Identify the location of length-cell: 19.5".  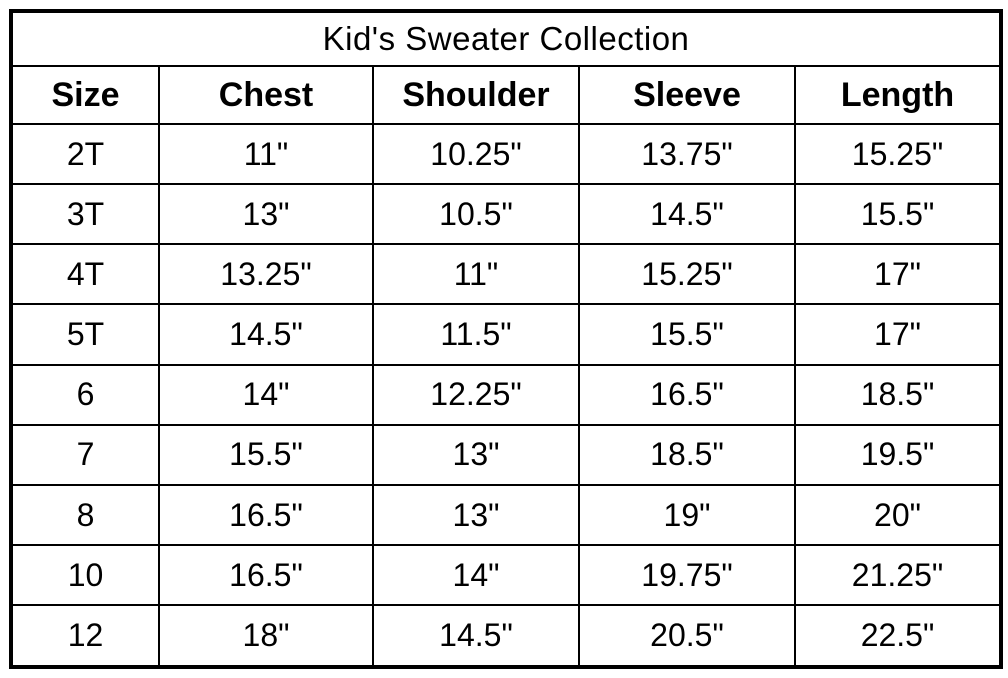
(898, 454).